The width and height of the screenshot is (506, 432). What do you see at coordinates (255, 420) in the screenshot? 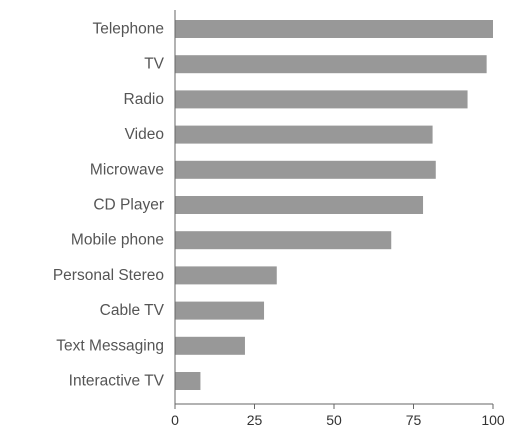
I see `x-tick-label-25: 25` at bounding box center [255, 420].